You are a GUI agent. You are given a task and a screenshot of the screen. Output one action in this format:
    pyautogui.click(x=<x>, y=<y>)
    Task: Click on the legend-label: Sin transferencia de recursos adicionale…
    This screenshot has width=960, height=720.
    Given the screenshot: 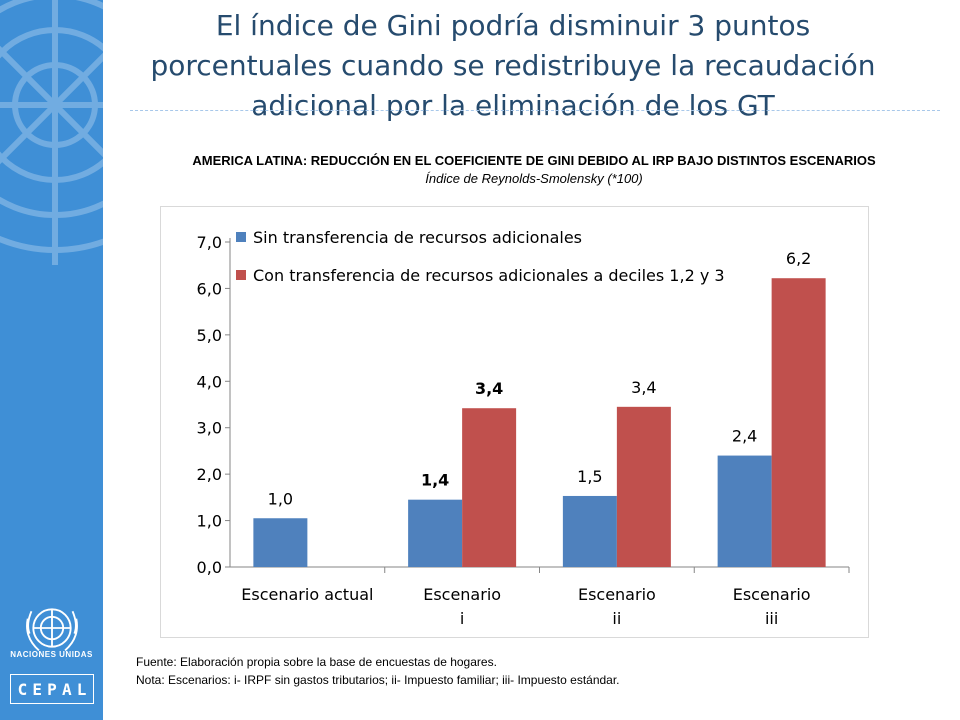 What is the action you would take?
    pyautogui.click(x=417, y=237)
    